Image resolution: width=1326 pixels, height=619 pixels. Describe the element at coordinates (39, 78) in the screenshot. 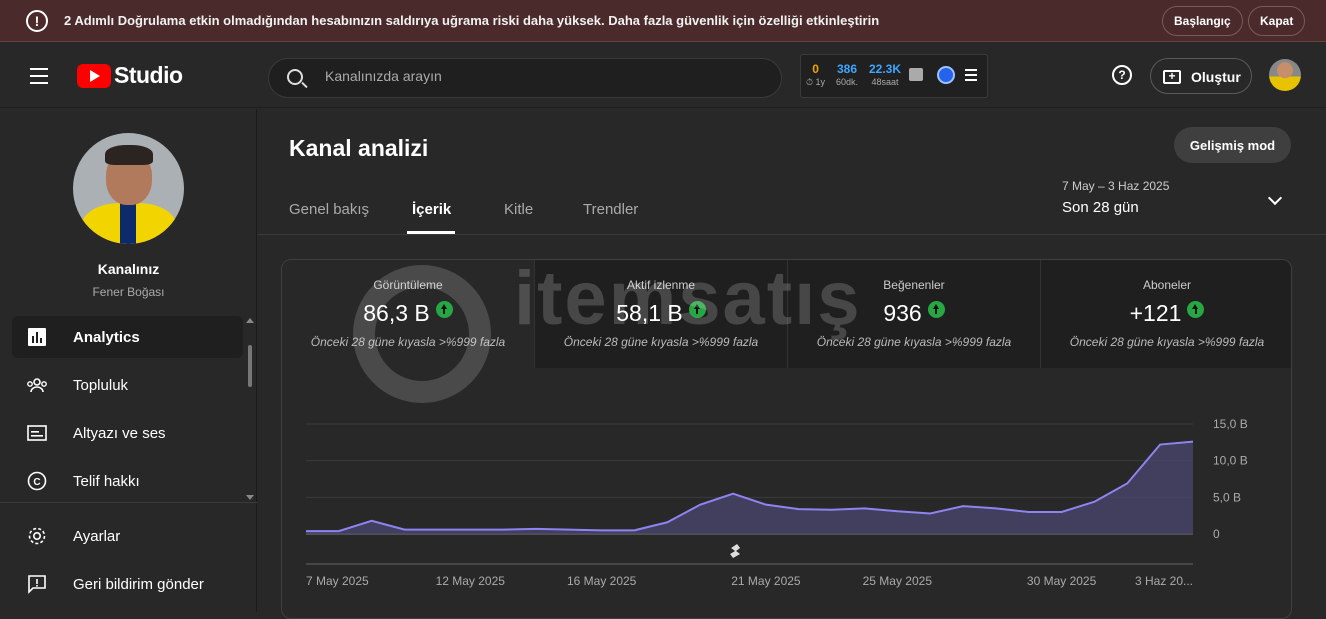

I see `menu-icon` at that location.